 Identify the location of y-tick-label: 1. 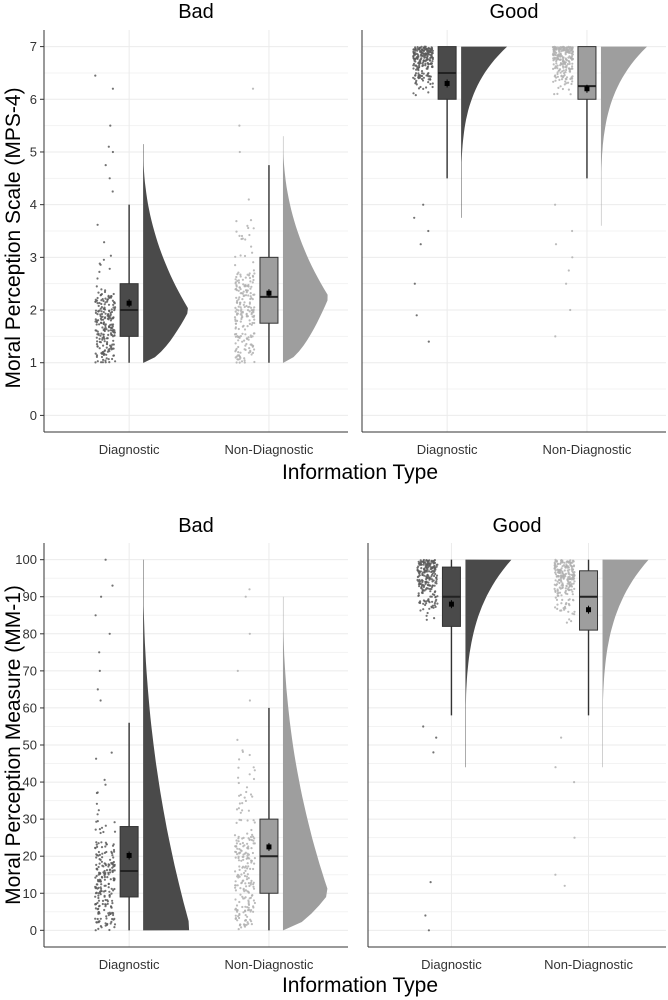
(33, 362).